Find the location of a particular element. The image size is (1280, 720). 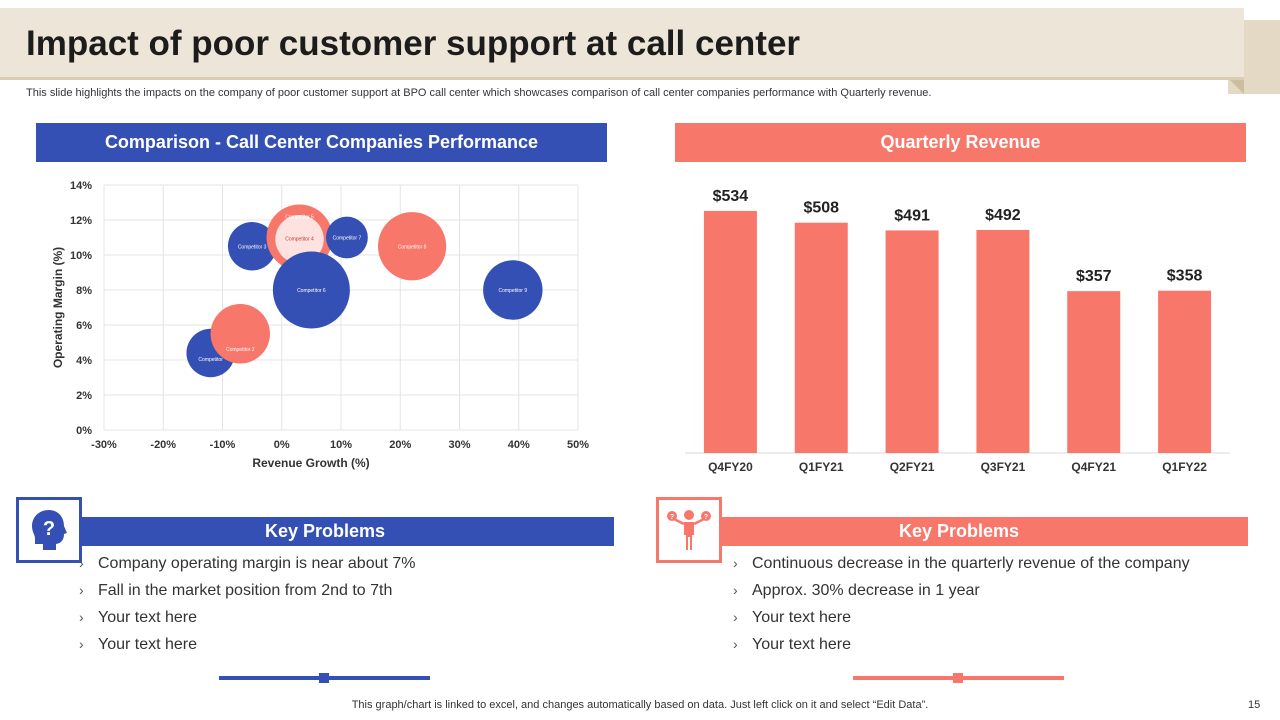

bar-category-label: Q4FY20 is located at coordinates (730, 467).